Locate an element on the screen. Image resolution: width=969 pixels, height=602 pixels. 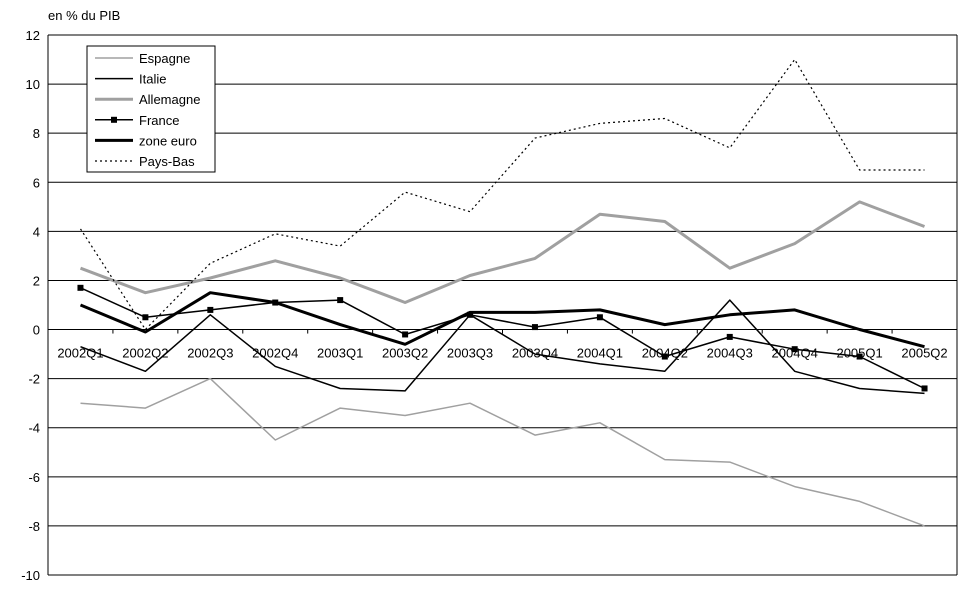
legend-label: zone euro is located at coordinates (168, 140).